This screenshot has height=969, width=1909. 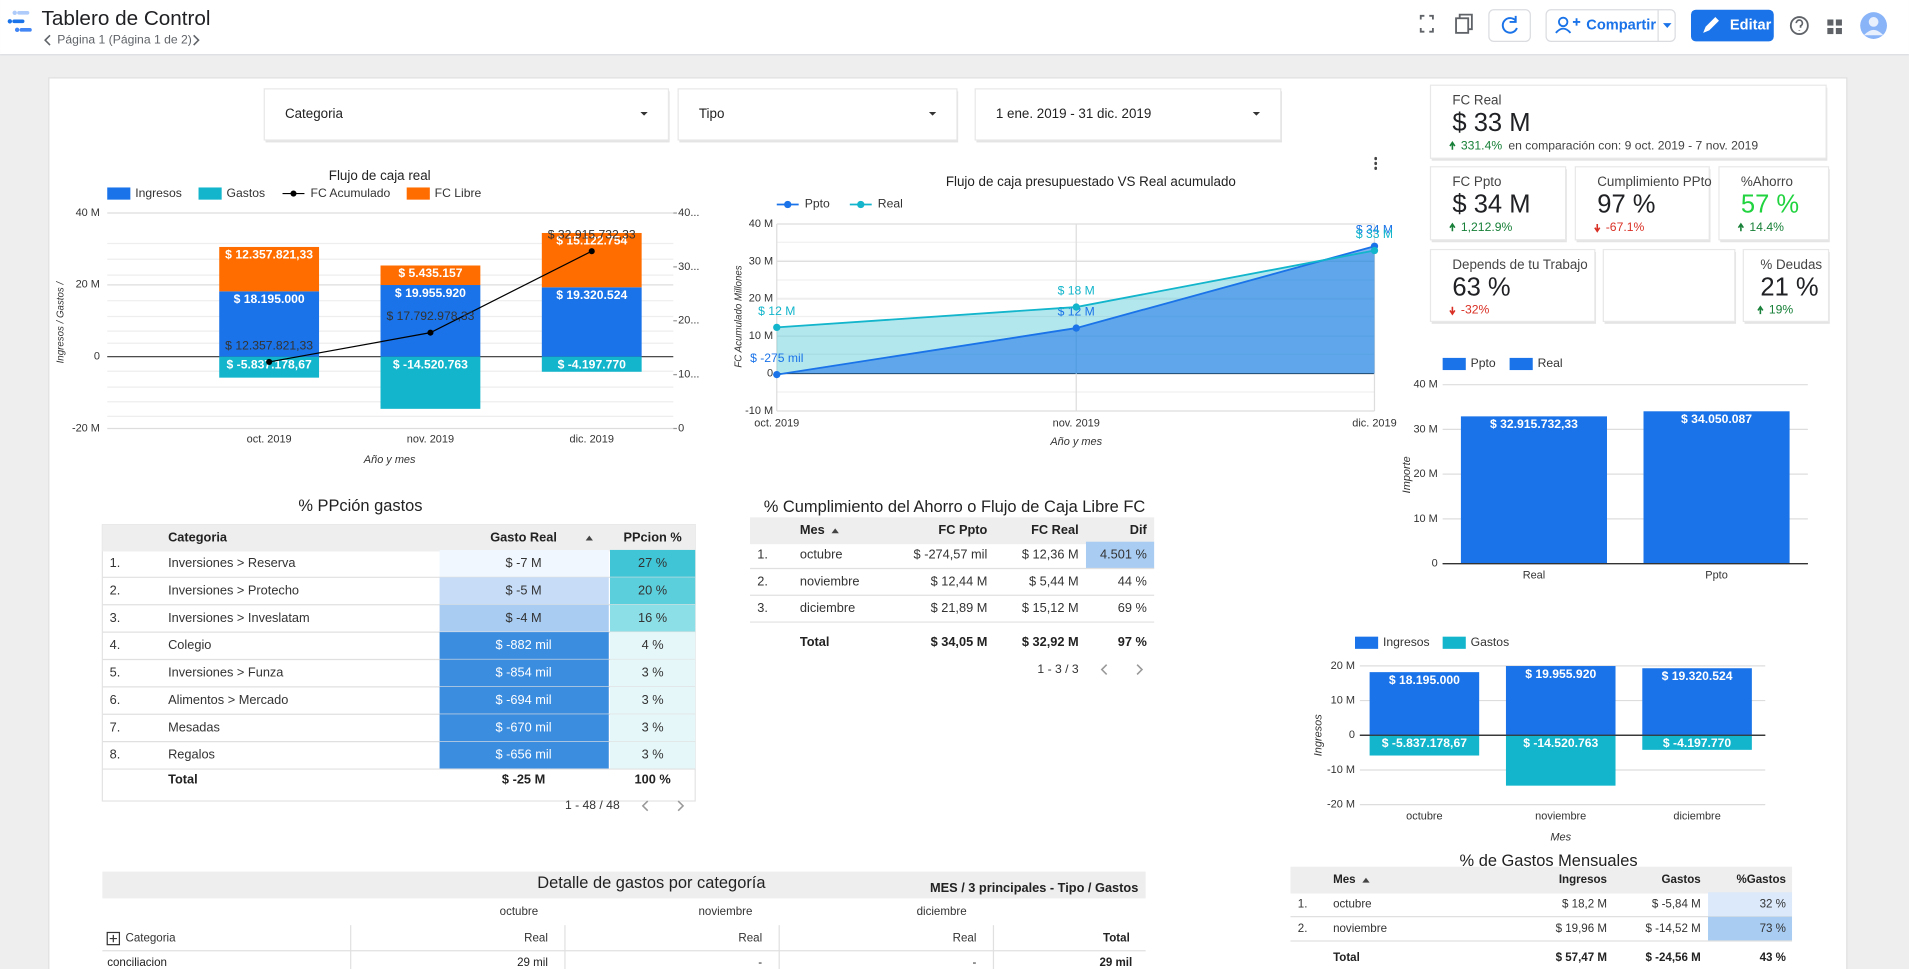 What do you see at coordinates (975, 963) in the screenshot?
I see `table-cell: -` at bounding box center [975, 963].